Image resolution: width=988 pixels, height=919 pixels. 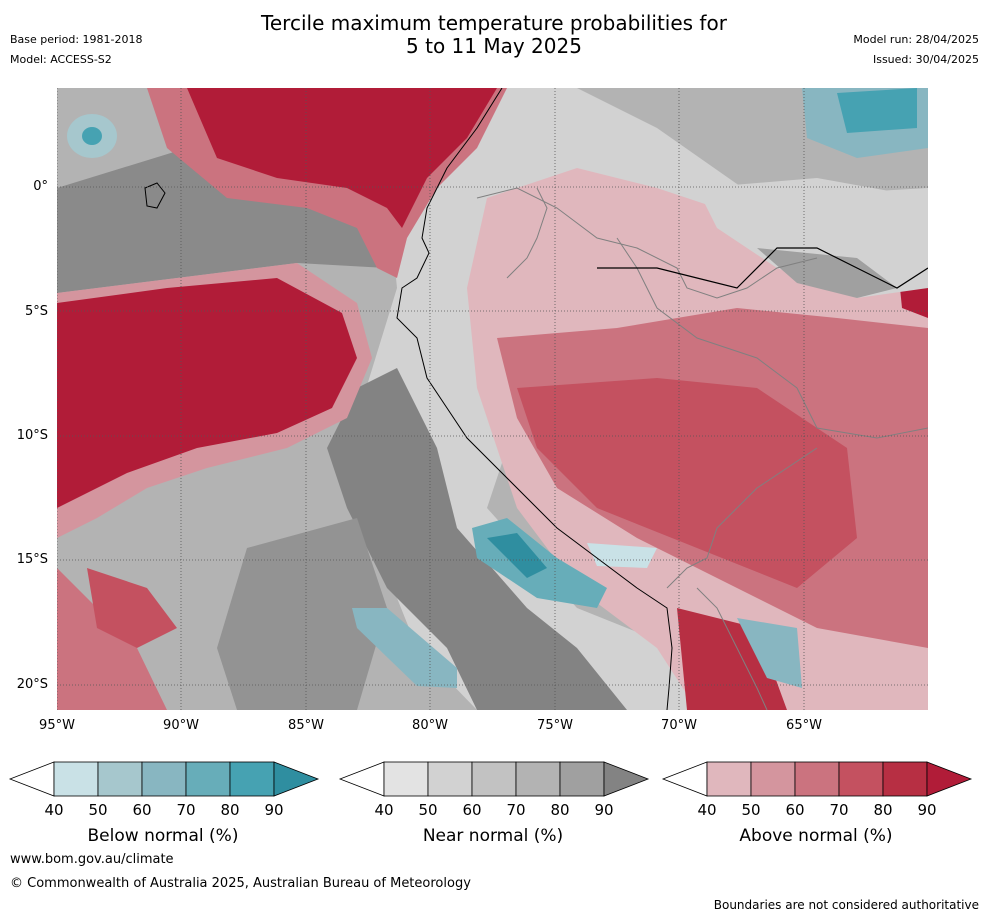 What do you see at coordinates (76, 50) in the screenshot?
I see `meta-left: Base period: 1981-2018 Model: ACCESS-S2` at bounding box center [76, 50].